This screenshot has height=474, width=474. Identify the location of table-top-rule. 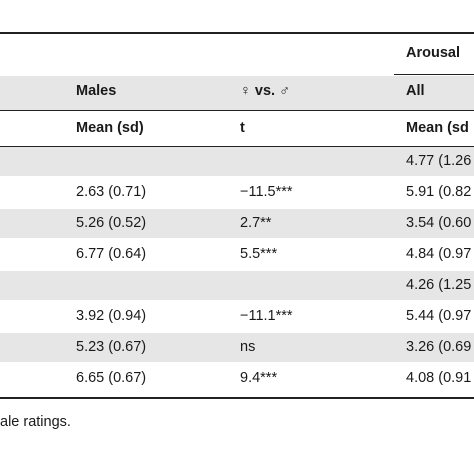
(237, 33).